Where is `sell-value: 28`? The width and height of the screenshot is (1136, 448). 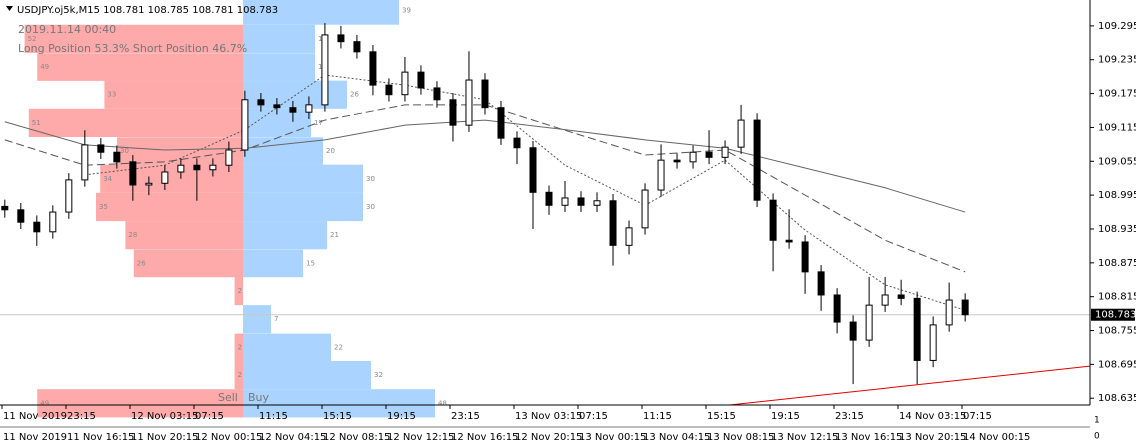 sell-value: 28 is located at coordinates (132, 235).